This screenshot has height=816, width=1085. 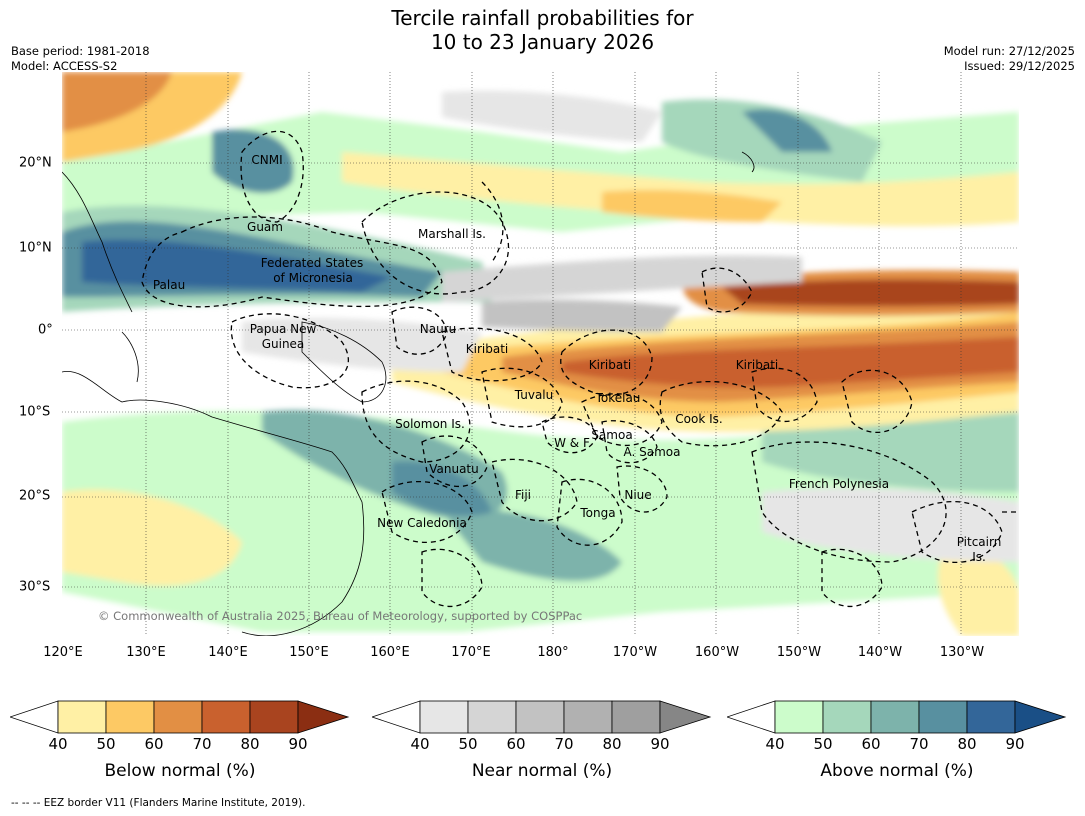 What do you see at coordinates (652, 452) in the screenshot?
I see `region-label: A. Samoa` at bounding box center [652, 452].